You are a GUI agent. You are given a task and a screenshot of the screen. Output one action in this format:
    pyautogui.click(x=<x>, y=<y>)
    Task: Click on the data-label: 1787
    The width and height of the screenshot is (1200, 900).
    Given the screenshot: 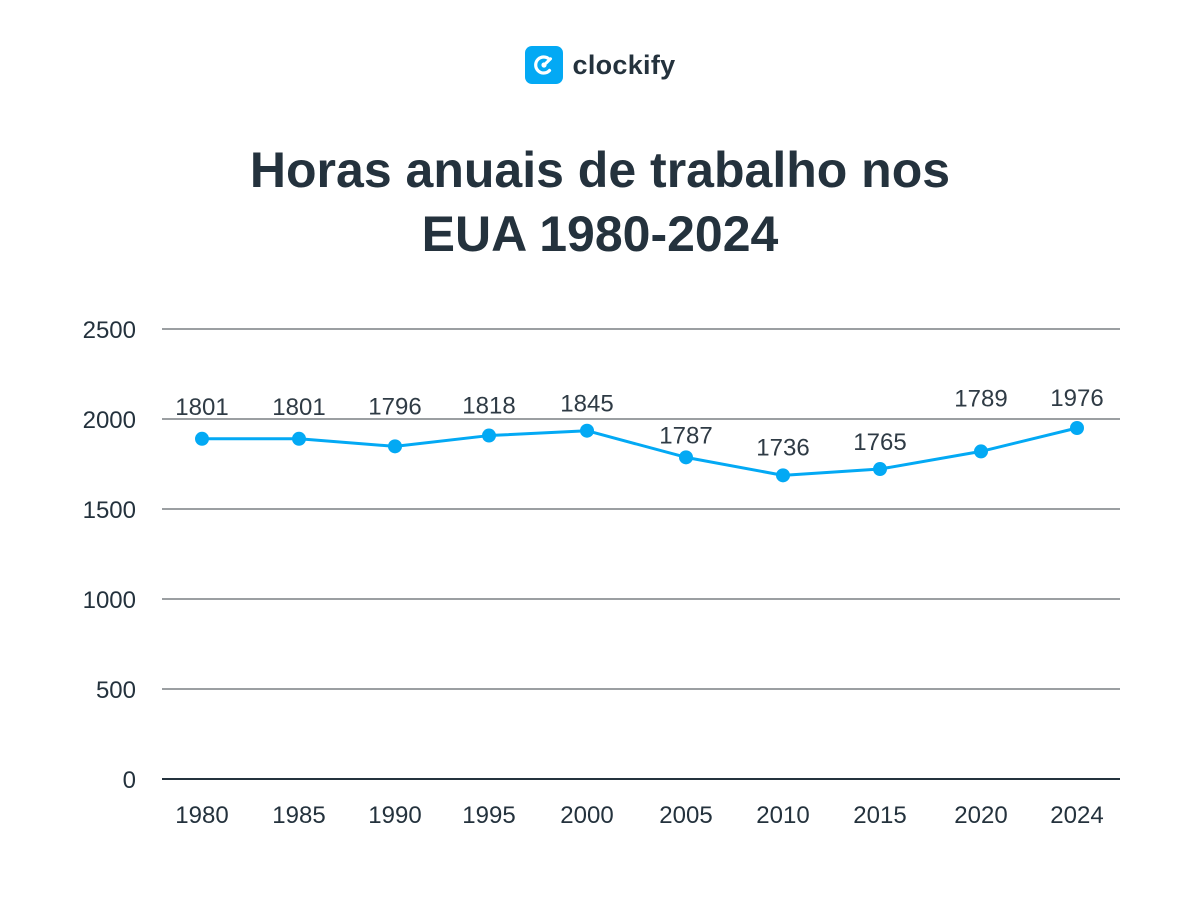 What is the action you would take?
    pyautogui.click(x=685, y=435)
    